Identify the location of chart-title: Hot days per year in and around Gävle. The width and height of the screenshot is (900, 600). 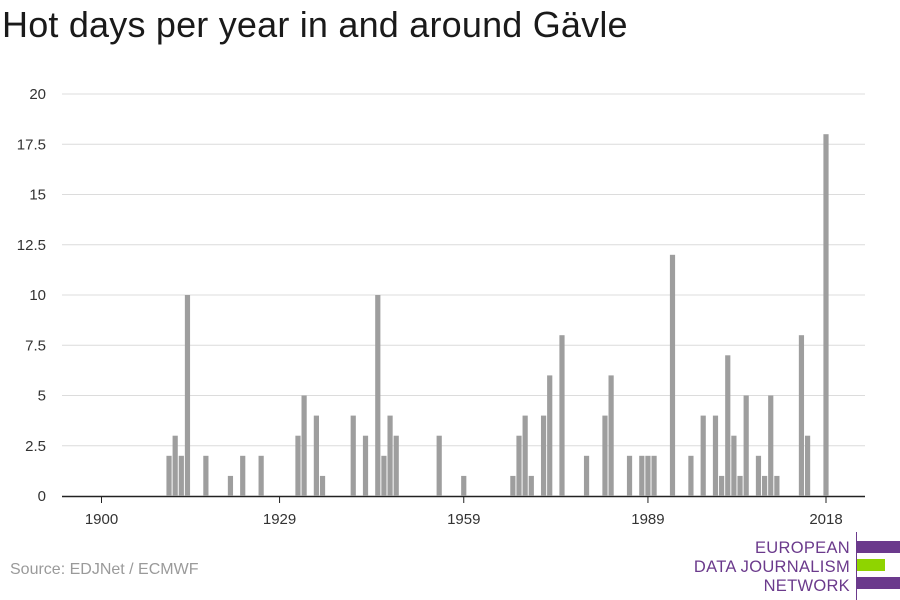
(315, 24).